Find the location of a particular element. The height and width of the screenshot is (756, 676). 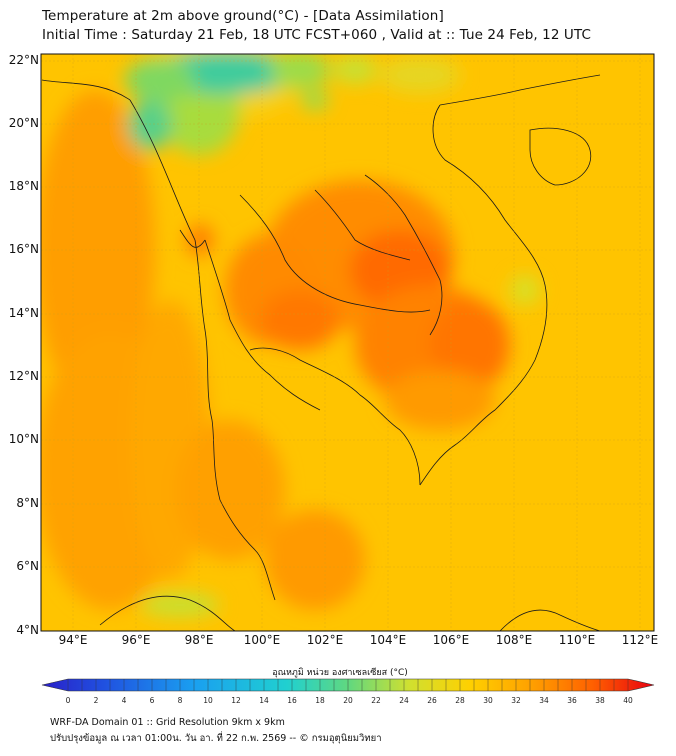

colorbar-tick-label: 24 is located at coordinates (404, 700).